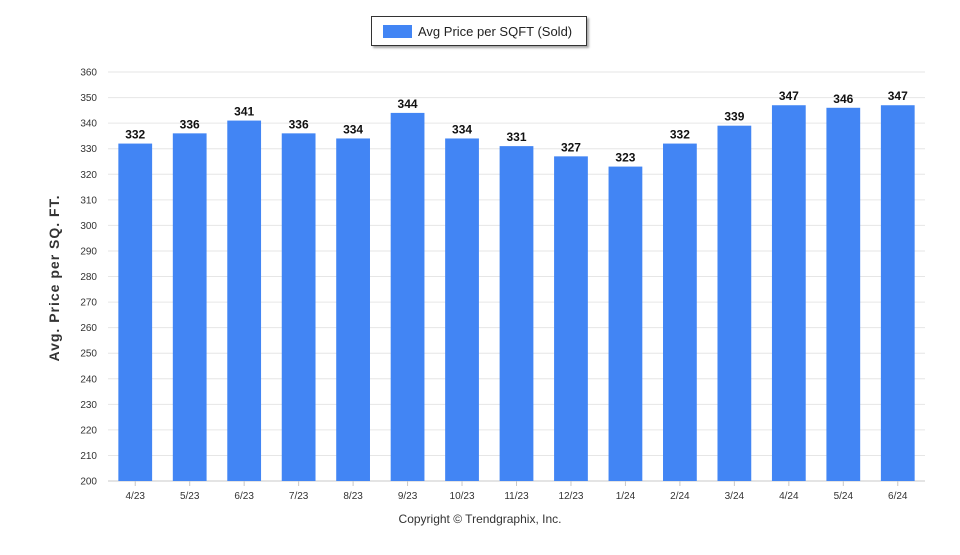 The image size is (960, 555). Describe the element at coordinates (299, 496) in the screenshot. I see `x-tick-label: 7/23` at that location.